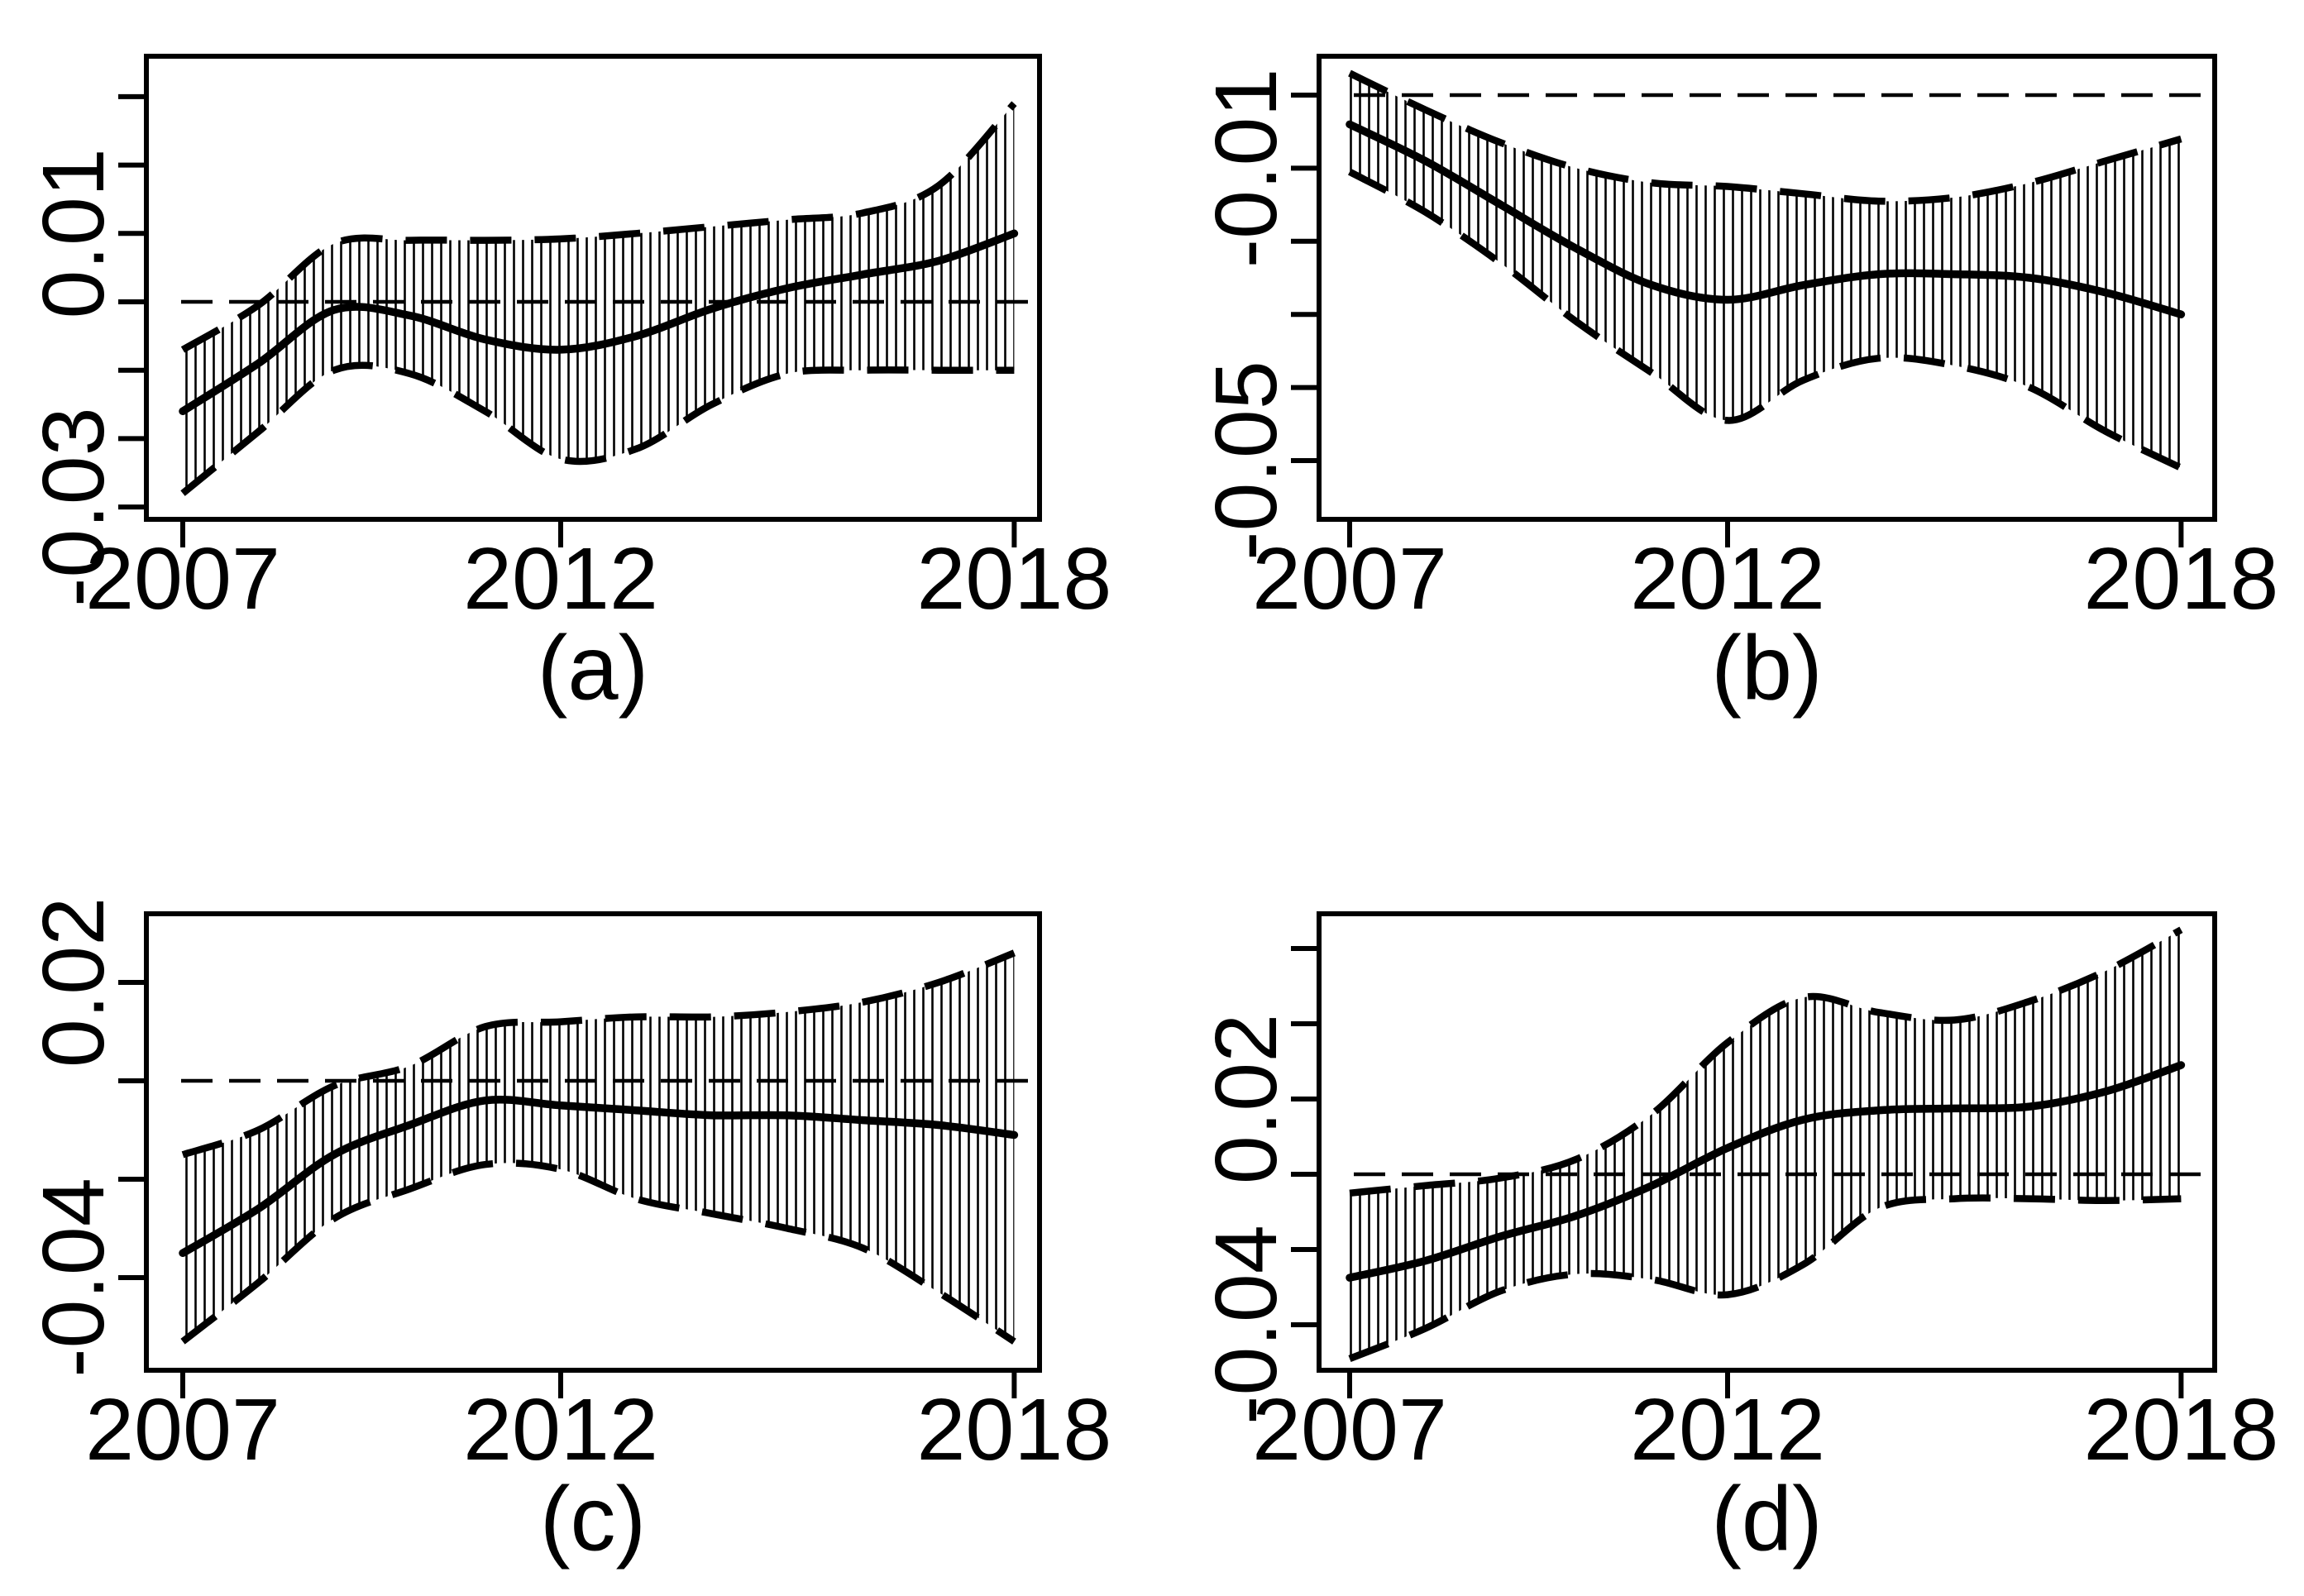 Image resolution: width=2304 pixels, height=1596 pixels. I want to click on upper-envelope-c, so click(598, 1054).